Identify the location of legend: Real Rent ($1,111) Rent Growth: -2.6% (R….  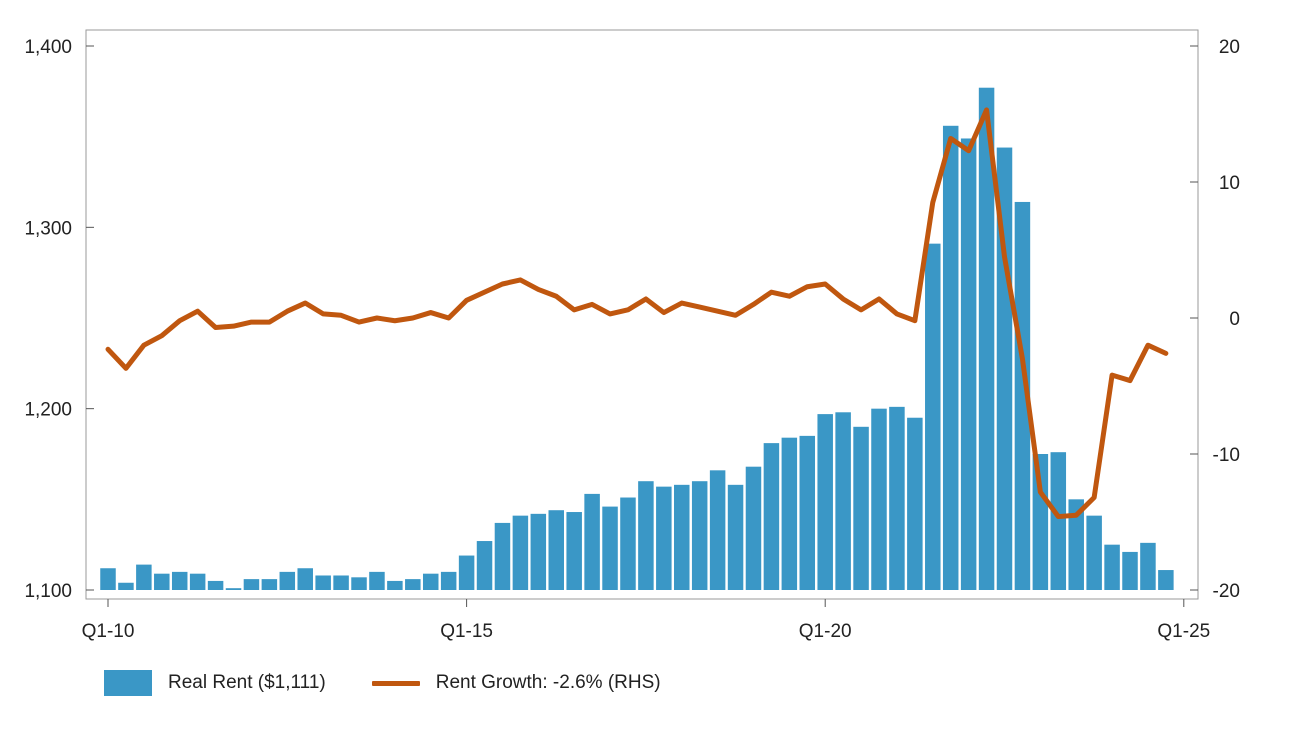
(405, 683).